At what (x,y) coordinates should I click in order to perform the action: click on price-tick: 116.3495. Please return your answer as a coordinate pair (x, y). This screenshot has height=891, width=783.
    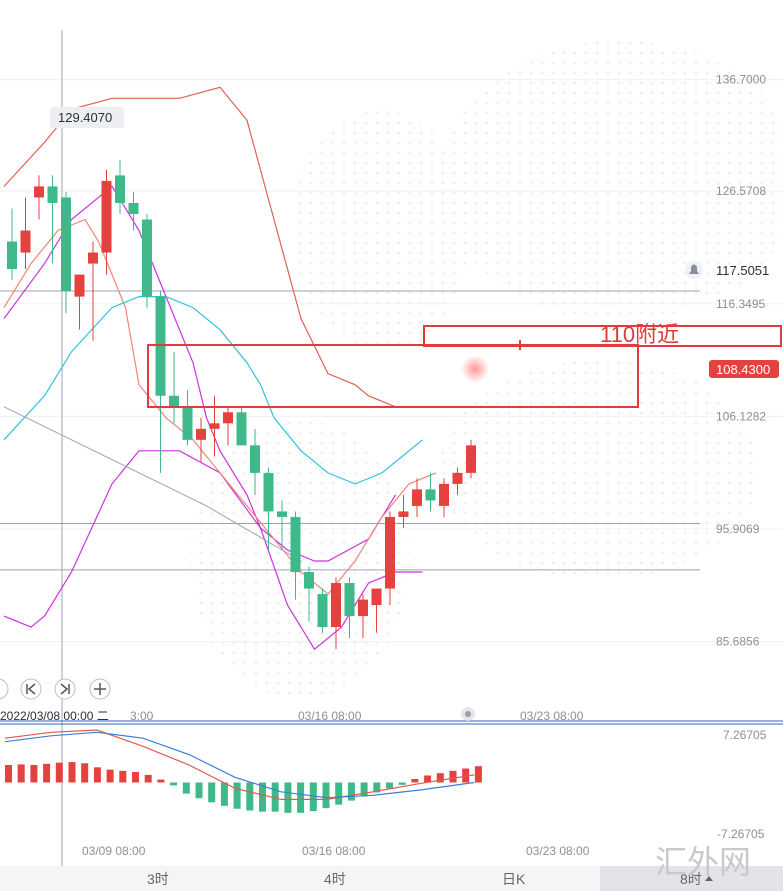
    Looking at the image, I should click on (740, 304).